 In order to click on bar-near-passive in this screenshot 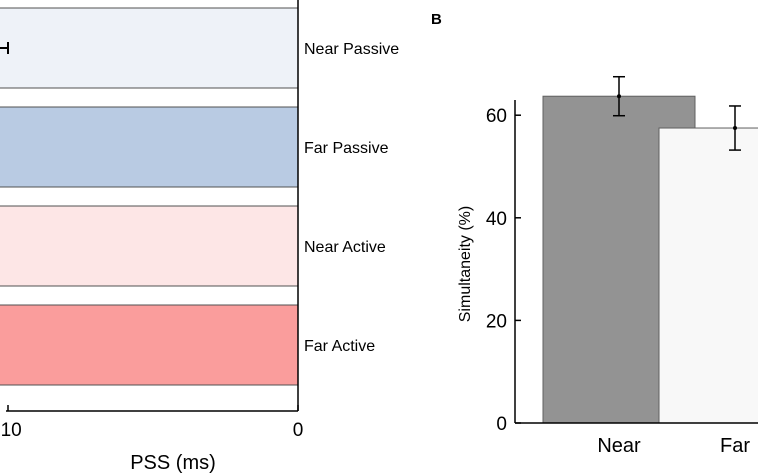, I will do `click(149, 48)`.